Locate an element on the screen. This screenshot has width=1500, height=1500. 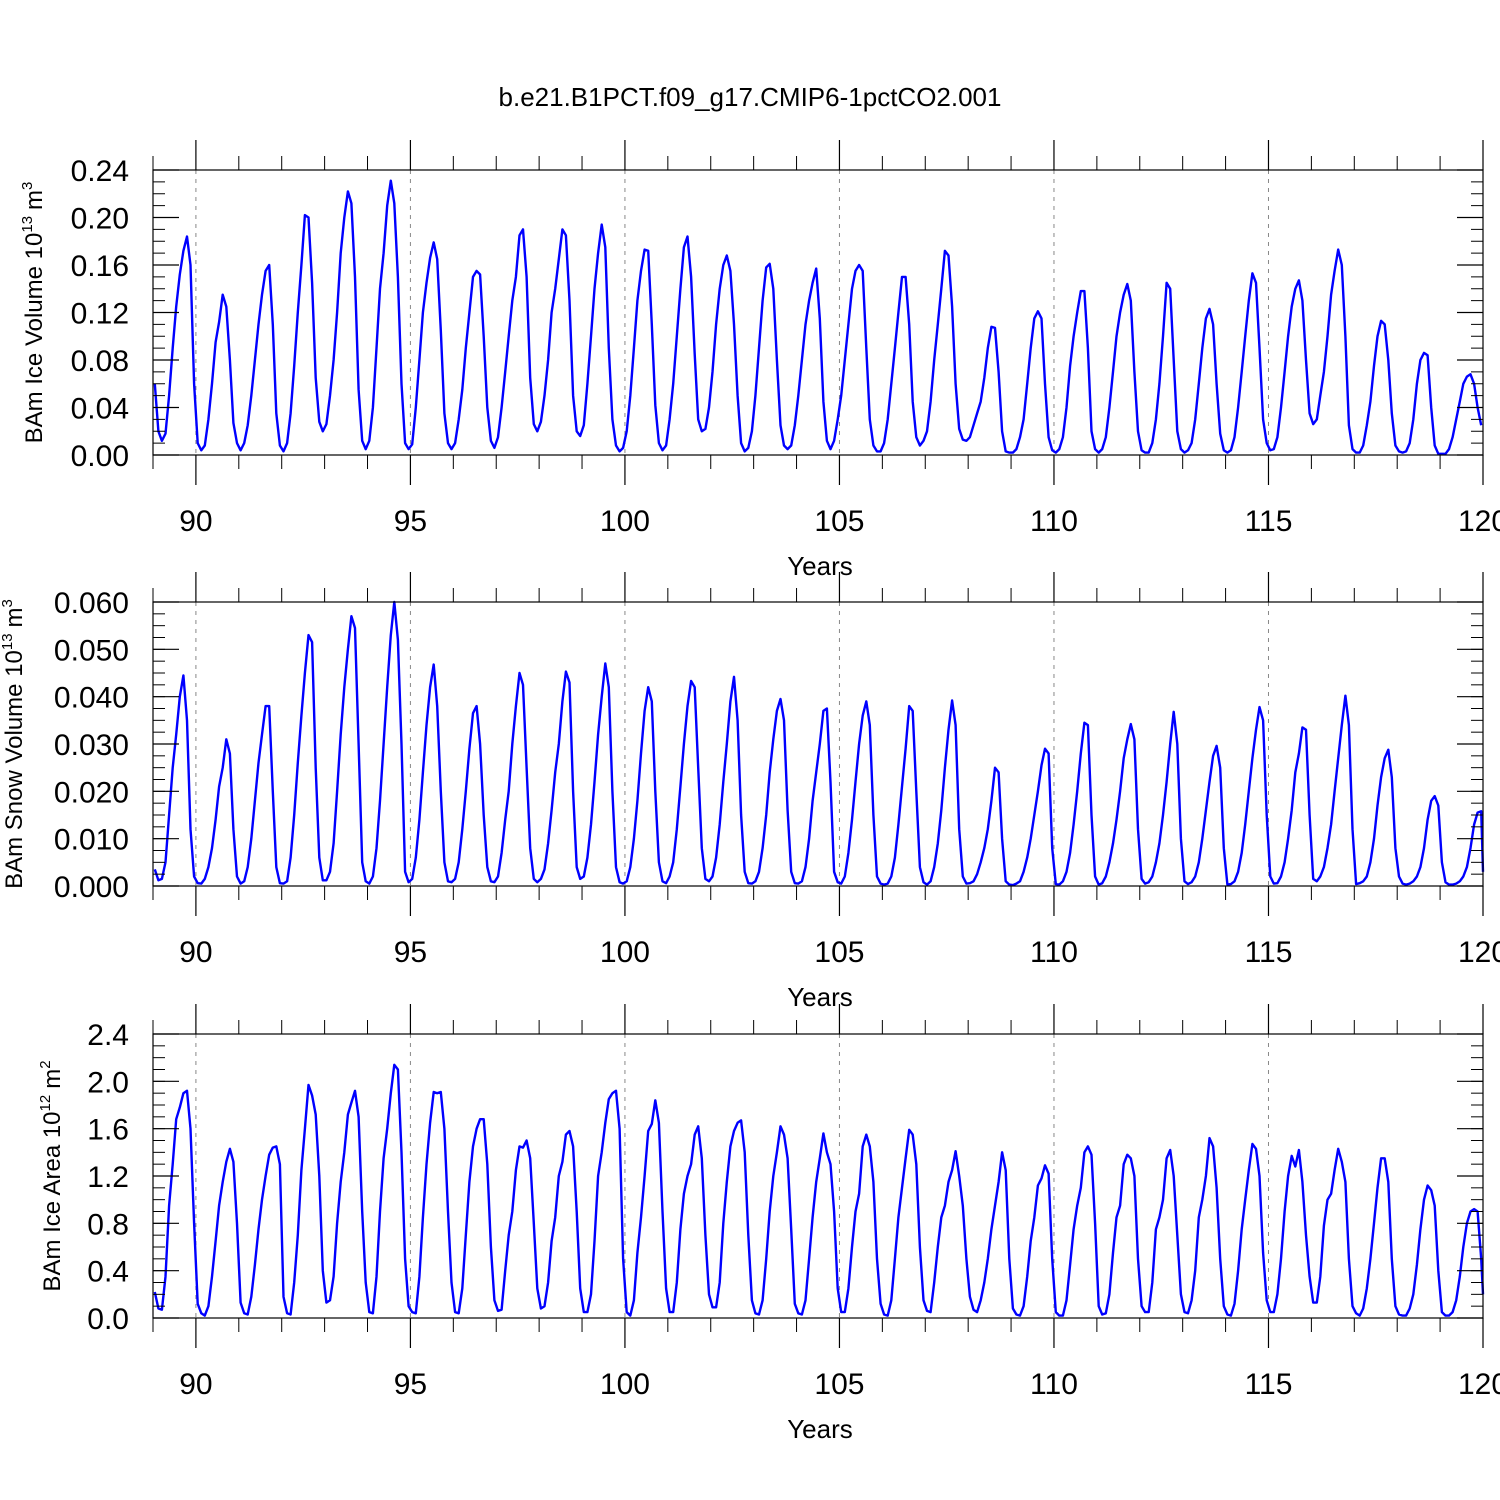
y-tick-label: 2.4 is located at coordinates (108, 1035).